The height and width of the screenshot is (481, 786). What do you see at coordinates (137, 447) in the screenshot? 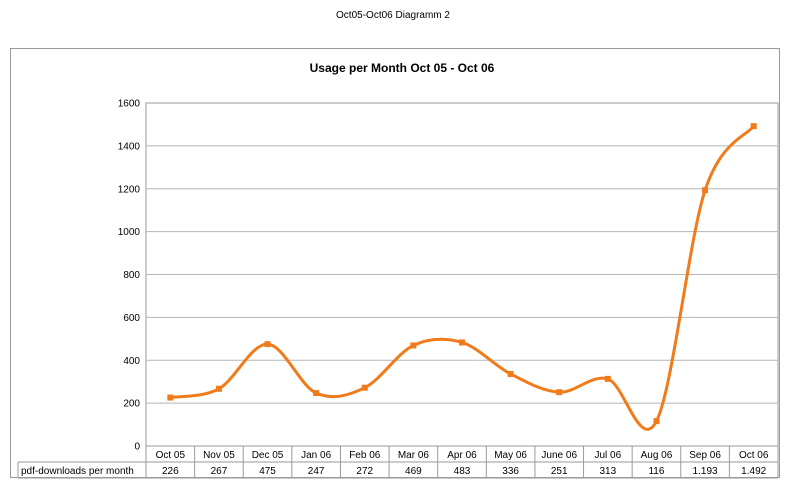
I see `y-tick-label: 0` at bounding box center [137, 447].